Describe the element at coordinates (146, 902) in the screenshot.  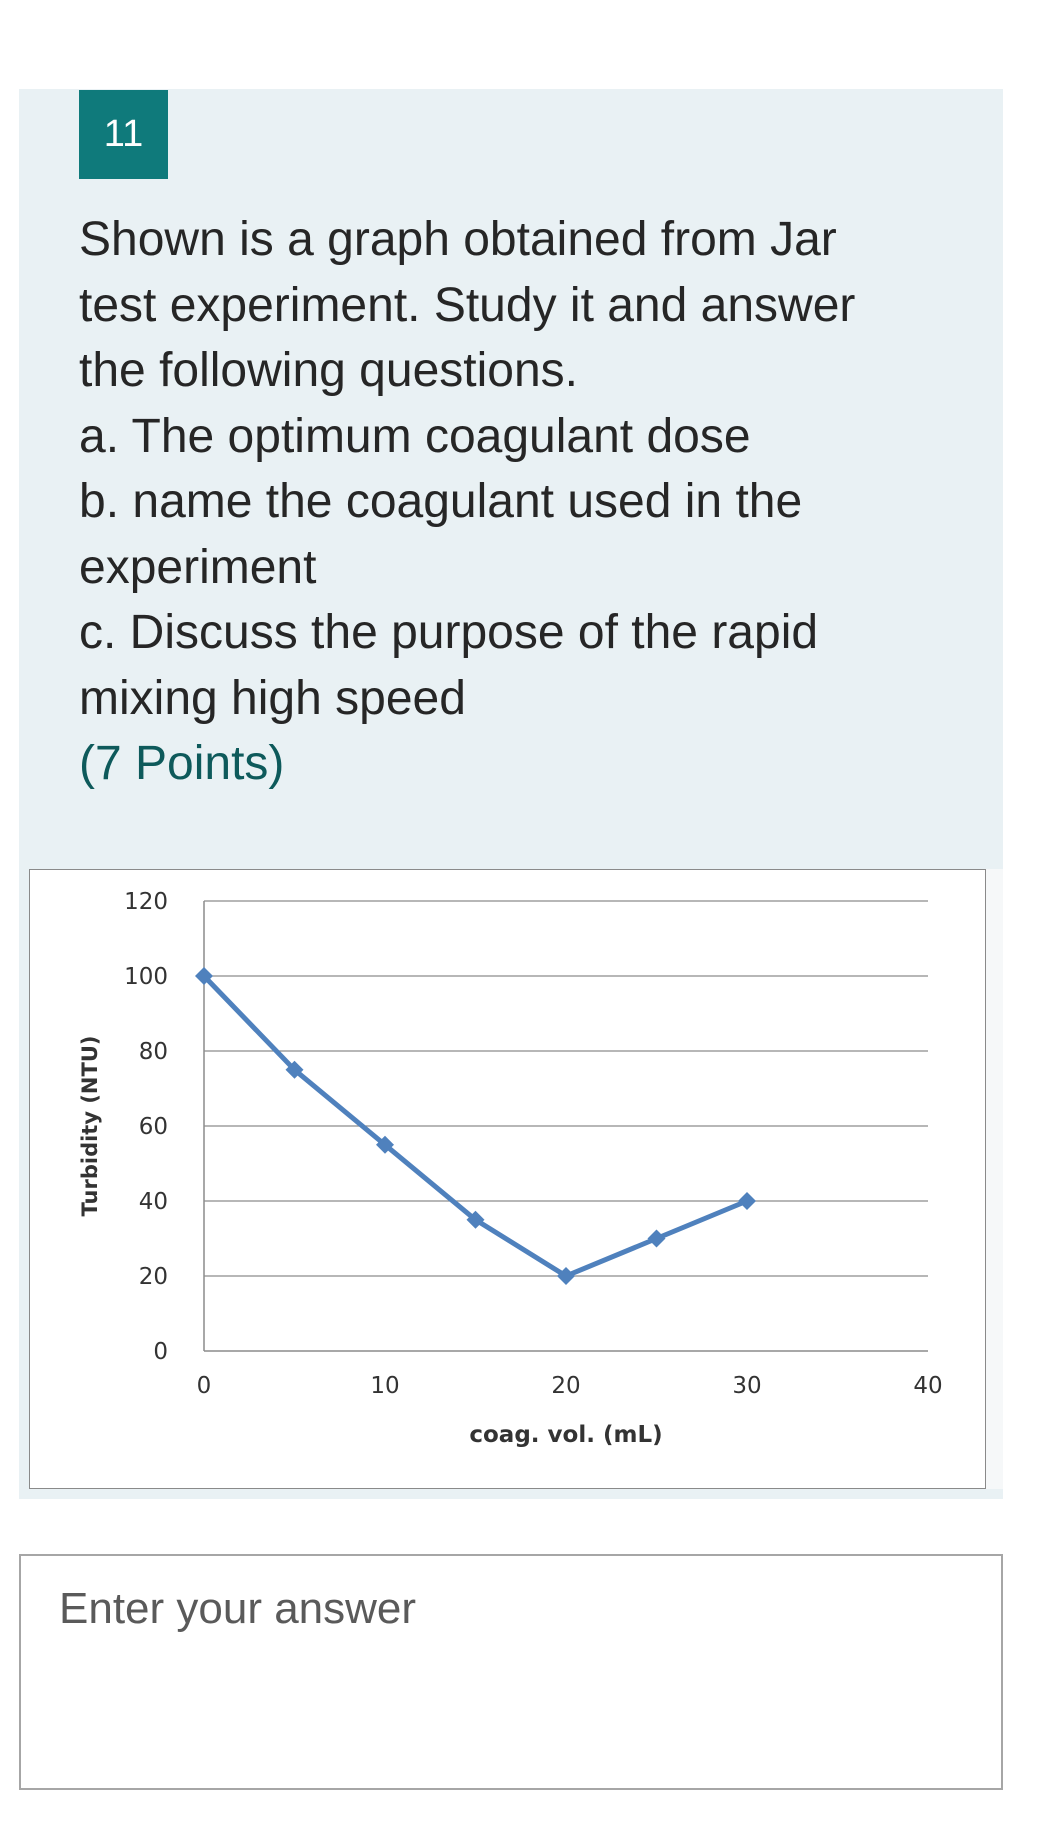
I see `chart-y-tick-label: 120` at that location.